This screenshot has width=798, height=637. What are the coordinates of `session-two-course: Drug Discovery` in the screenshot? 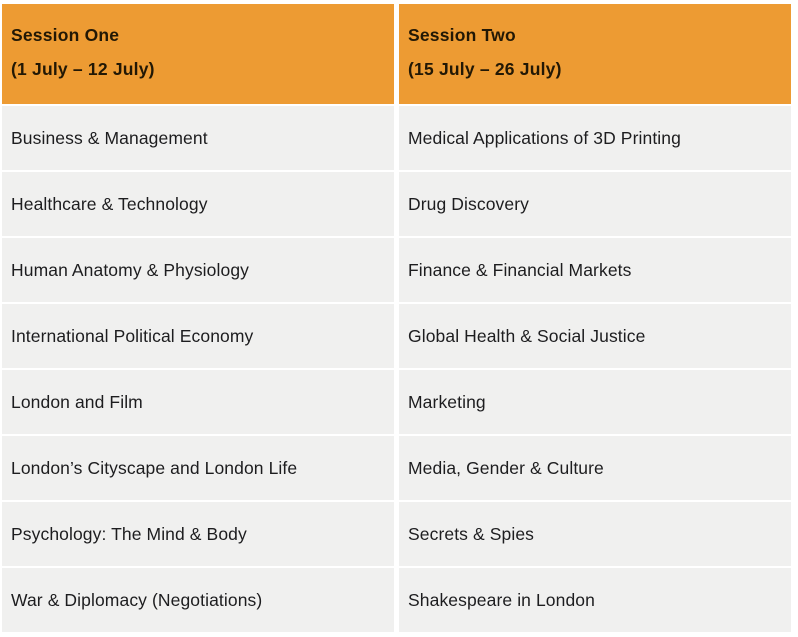 It's located at (595, 204).